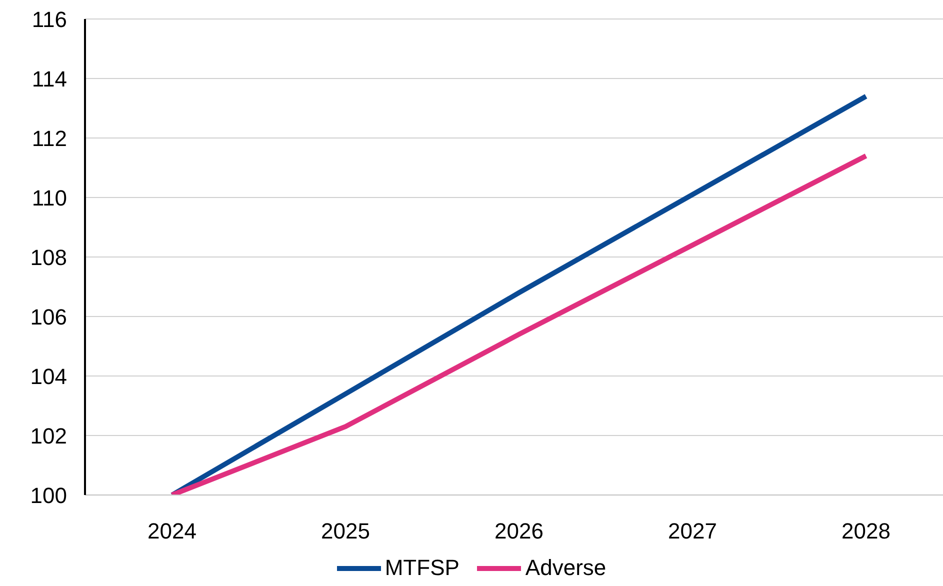 The width and height of the screenshot is (943, 586). I want to click on y-tick-label: 102, so click(48, 435).